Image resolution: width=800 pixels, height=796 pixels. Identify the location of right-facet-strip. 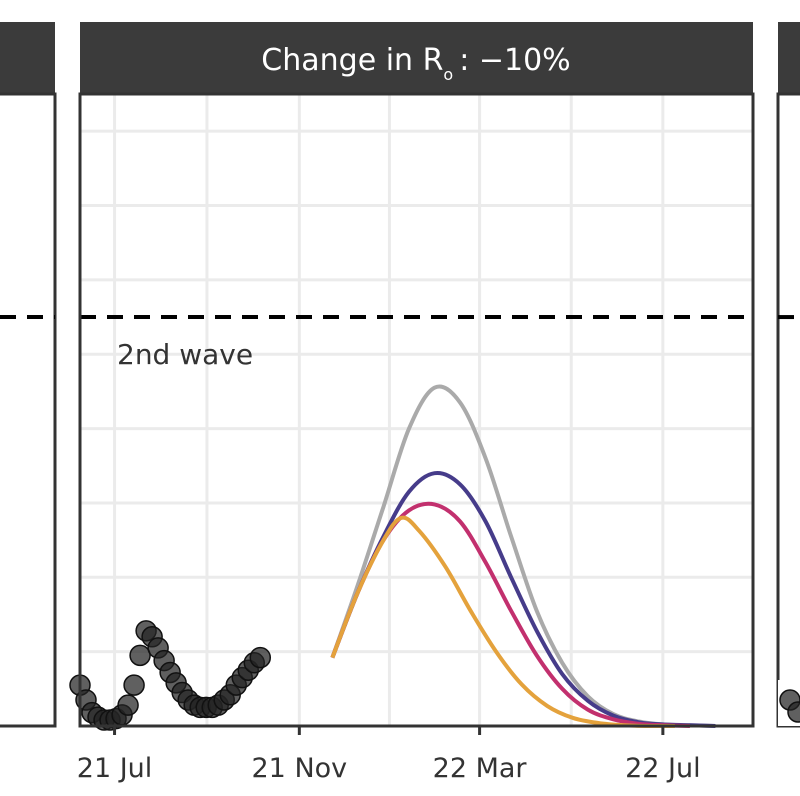
(789, 58).